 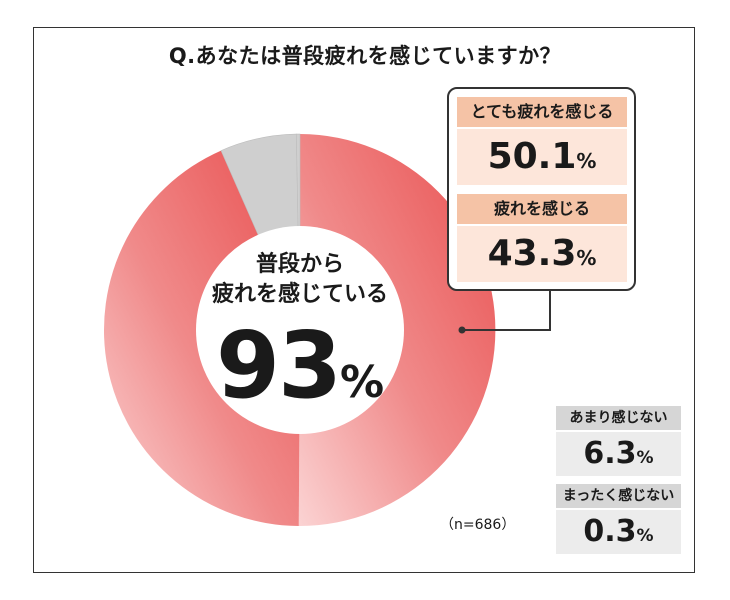 I want to click on center-value: 93%, so click(x=300, y=366).